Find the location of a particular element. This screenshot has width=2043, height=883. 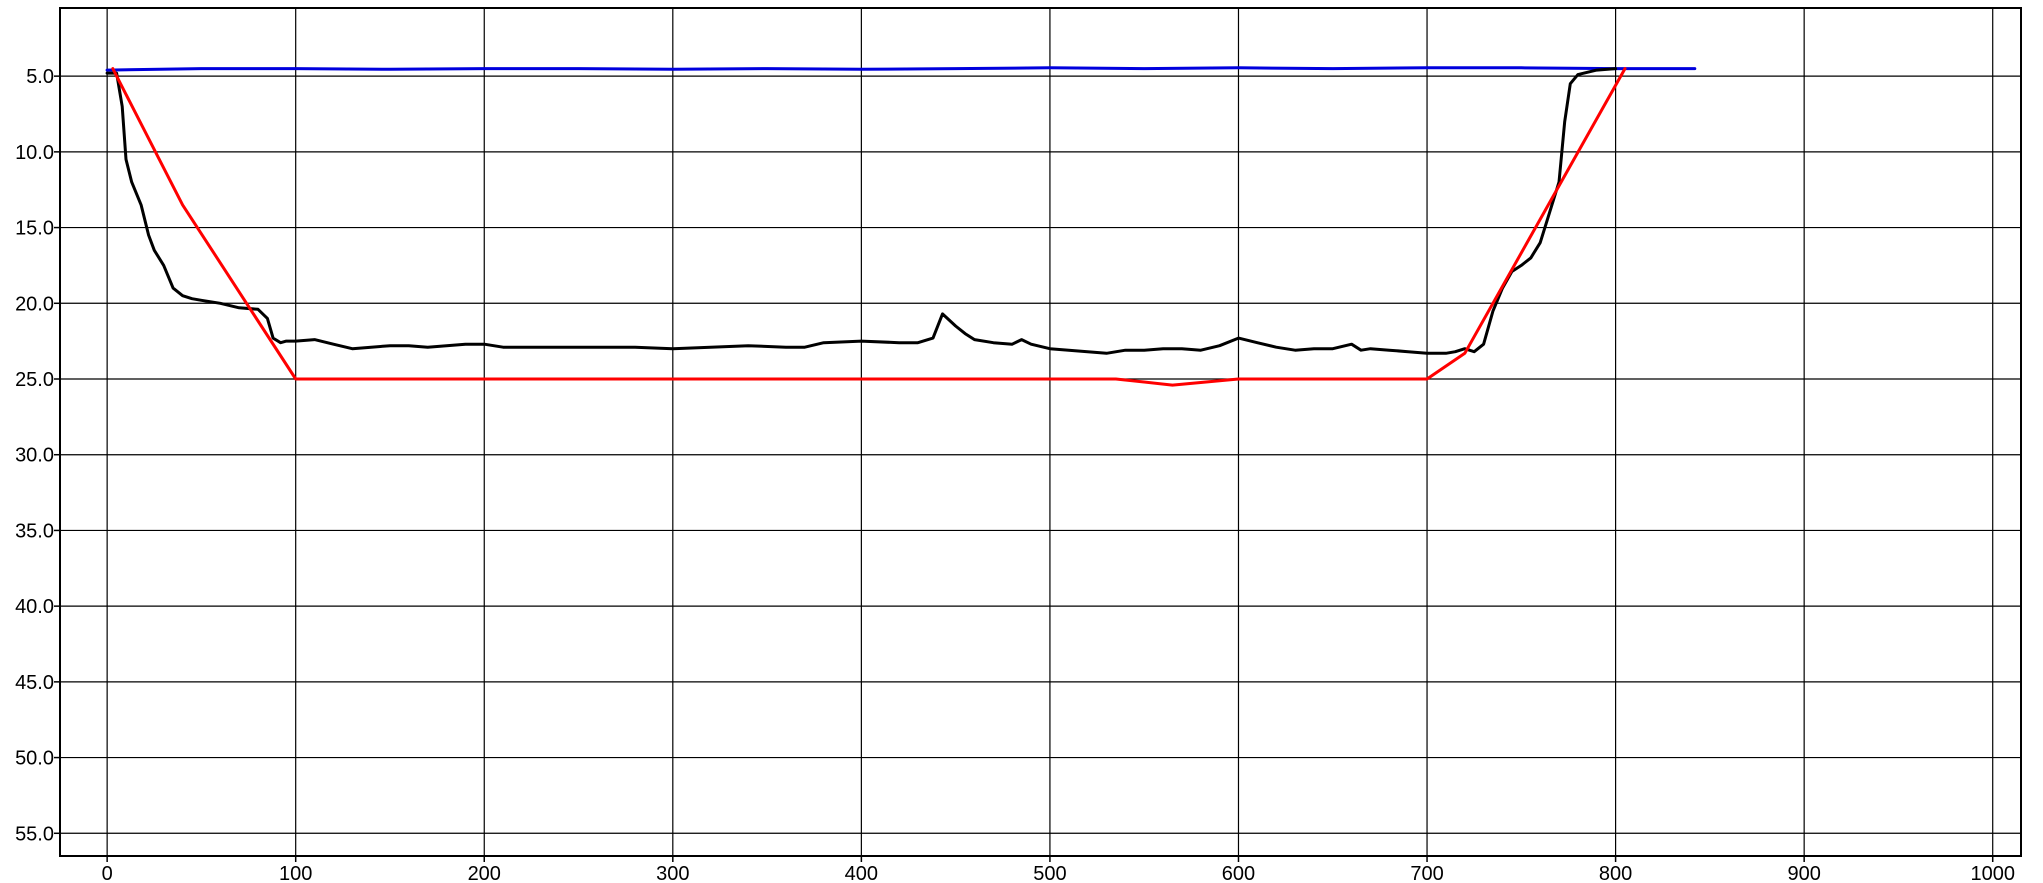

y-tick-label: 20.0 is located at coordinates (34, 304).